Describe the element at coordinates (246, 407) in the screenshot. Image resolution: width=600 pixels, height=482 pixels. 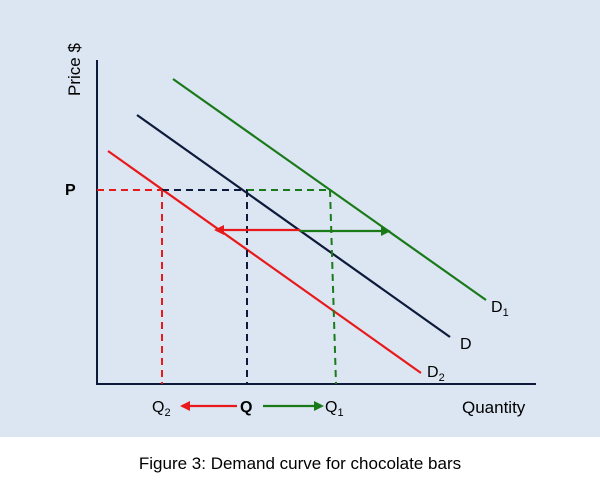
I see `quantity-label-q: Q` at that location.